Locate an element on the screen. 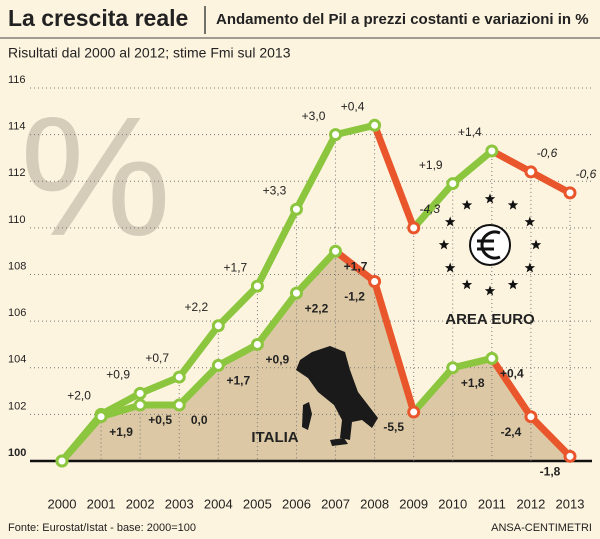 This screenshot has height=539, width=600. x-tick-label: 2002 is located at coordinates (140, 503).